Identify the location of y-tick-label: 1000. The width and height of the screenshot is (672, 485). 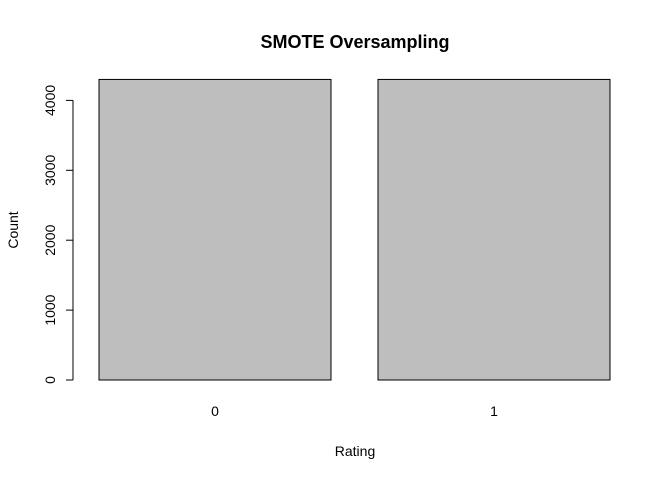
(50, 309).